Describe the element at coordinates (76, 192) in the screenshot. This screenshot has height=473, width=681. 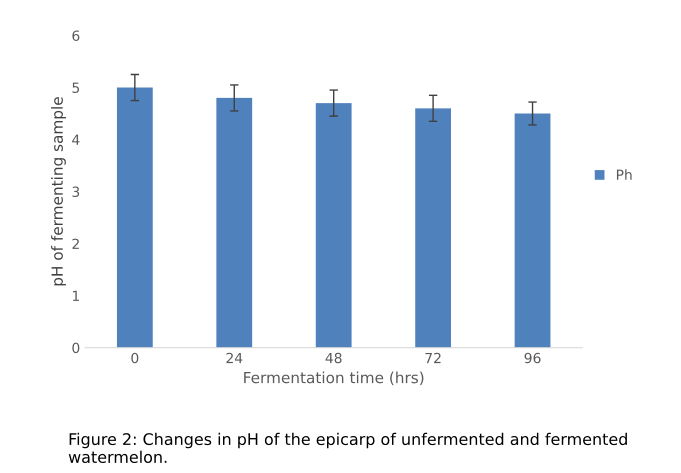
I see `y-tick-label: 3` at that location.